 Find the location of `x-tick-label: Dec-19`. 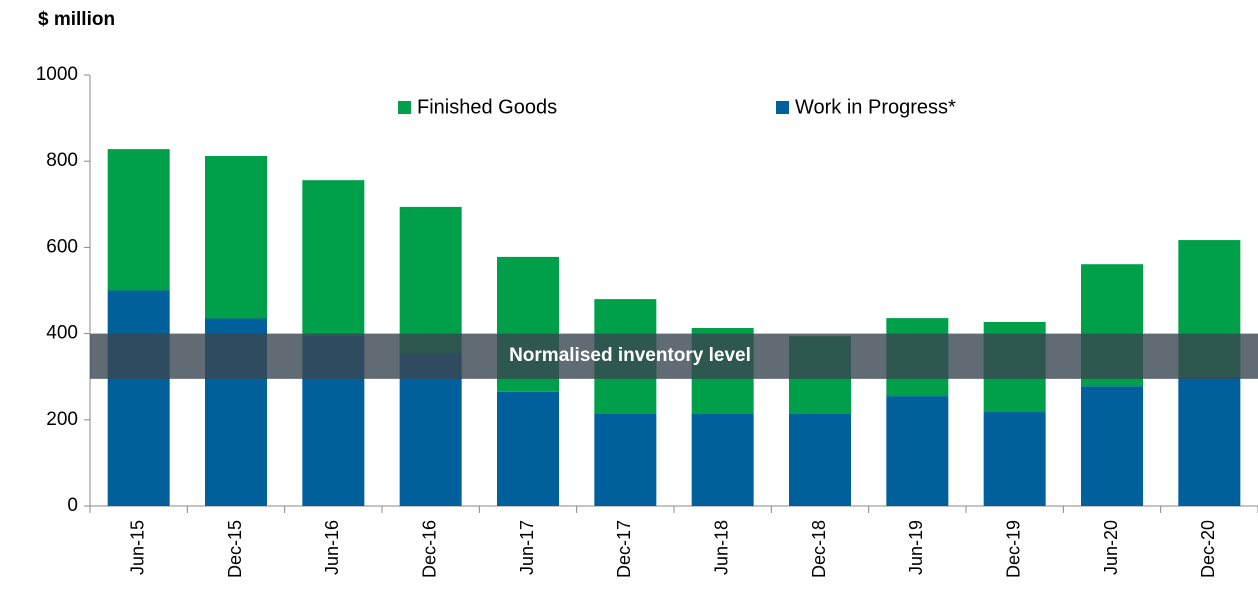

x-tick-label: Dec-19 is located at coordinates (1013, 549).